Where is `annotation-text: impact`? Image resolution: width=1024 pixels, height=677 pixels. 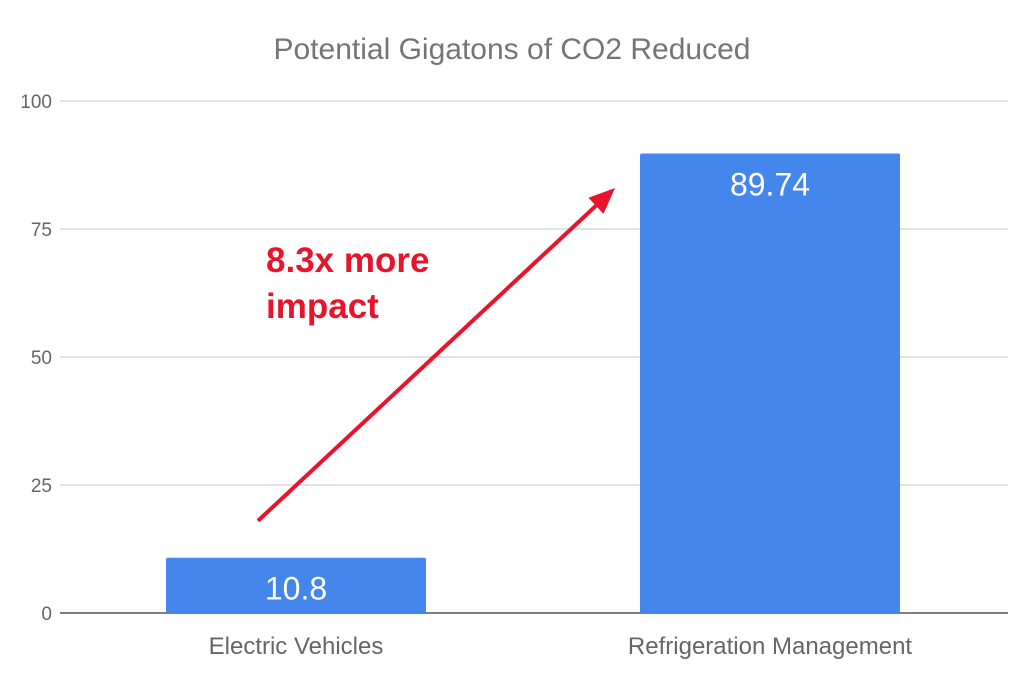 annotation-text: impact is located at coordinates (322, 306).